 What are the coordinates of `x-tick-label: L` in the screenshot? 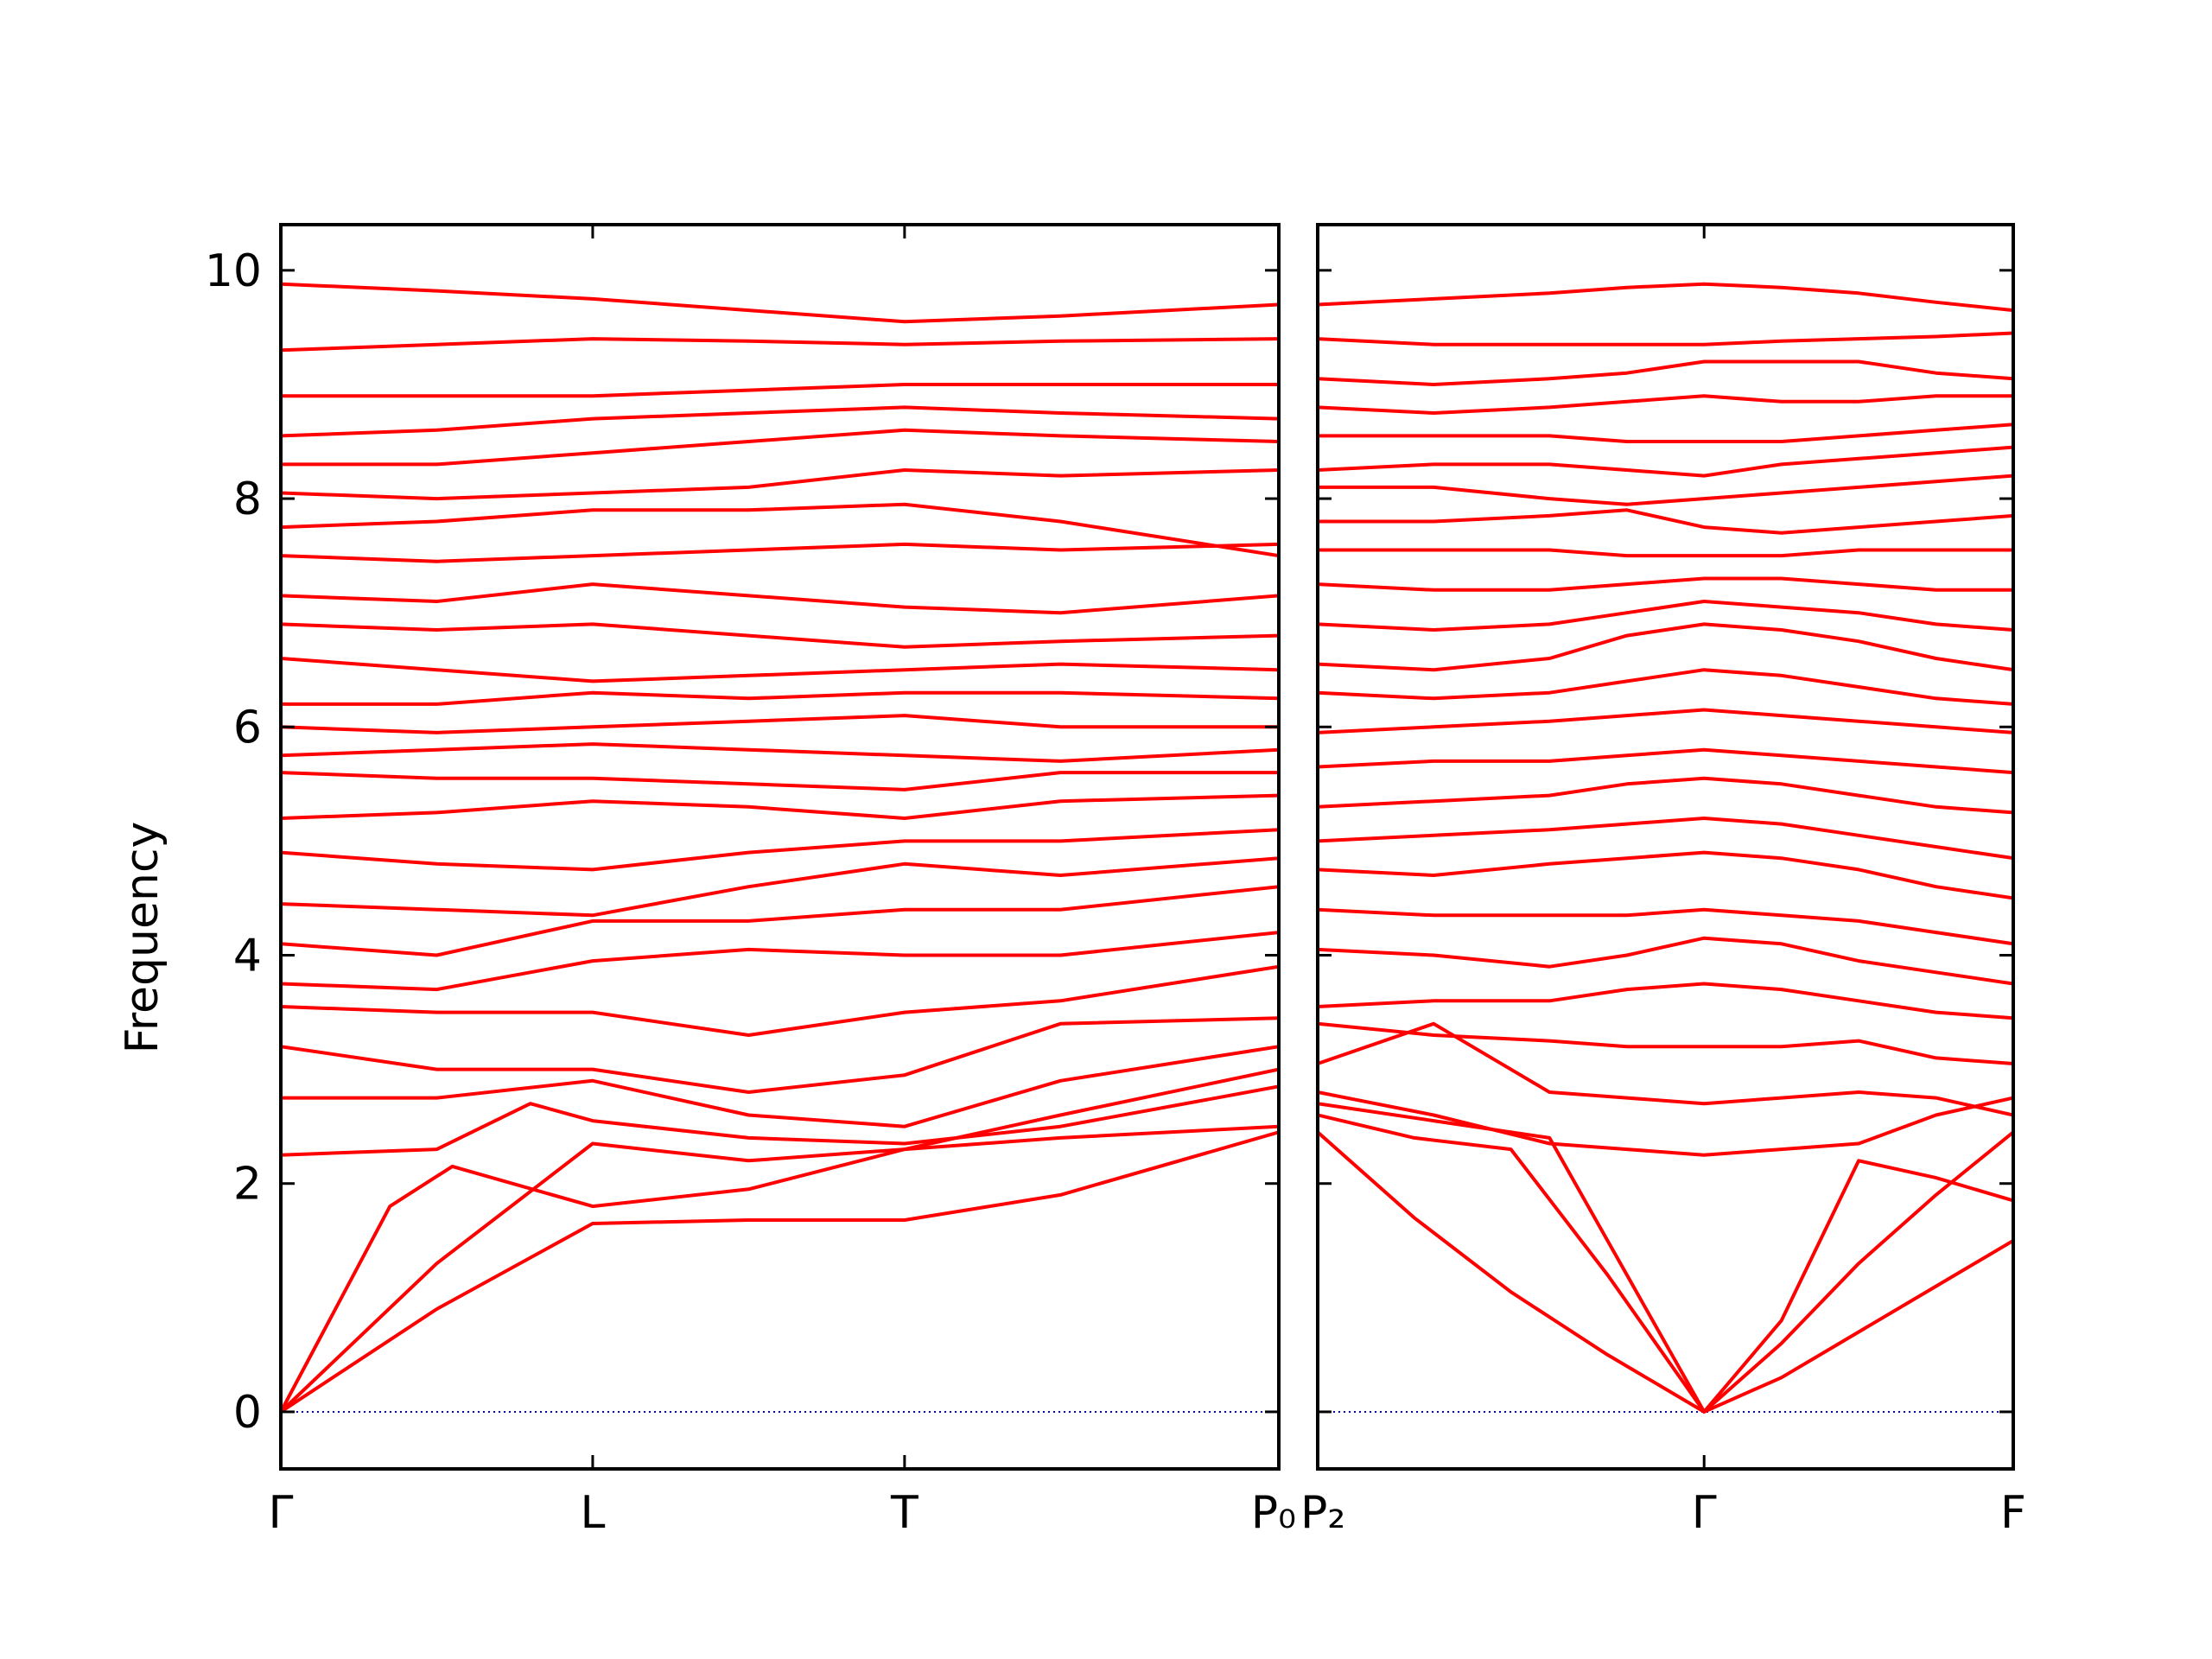 It's located at (592, 1513).